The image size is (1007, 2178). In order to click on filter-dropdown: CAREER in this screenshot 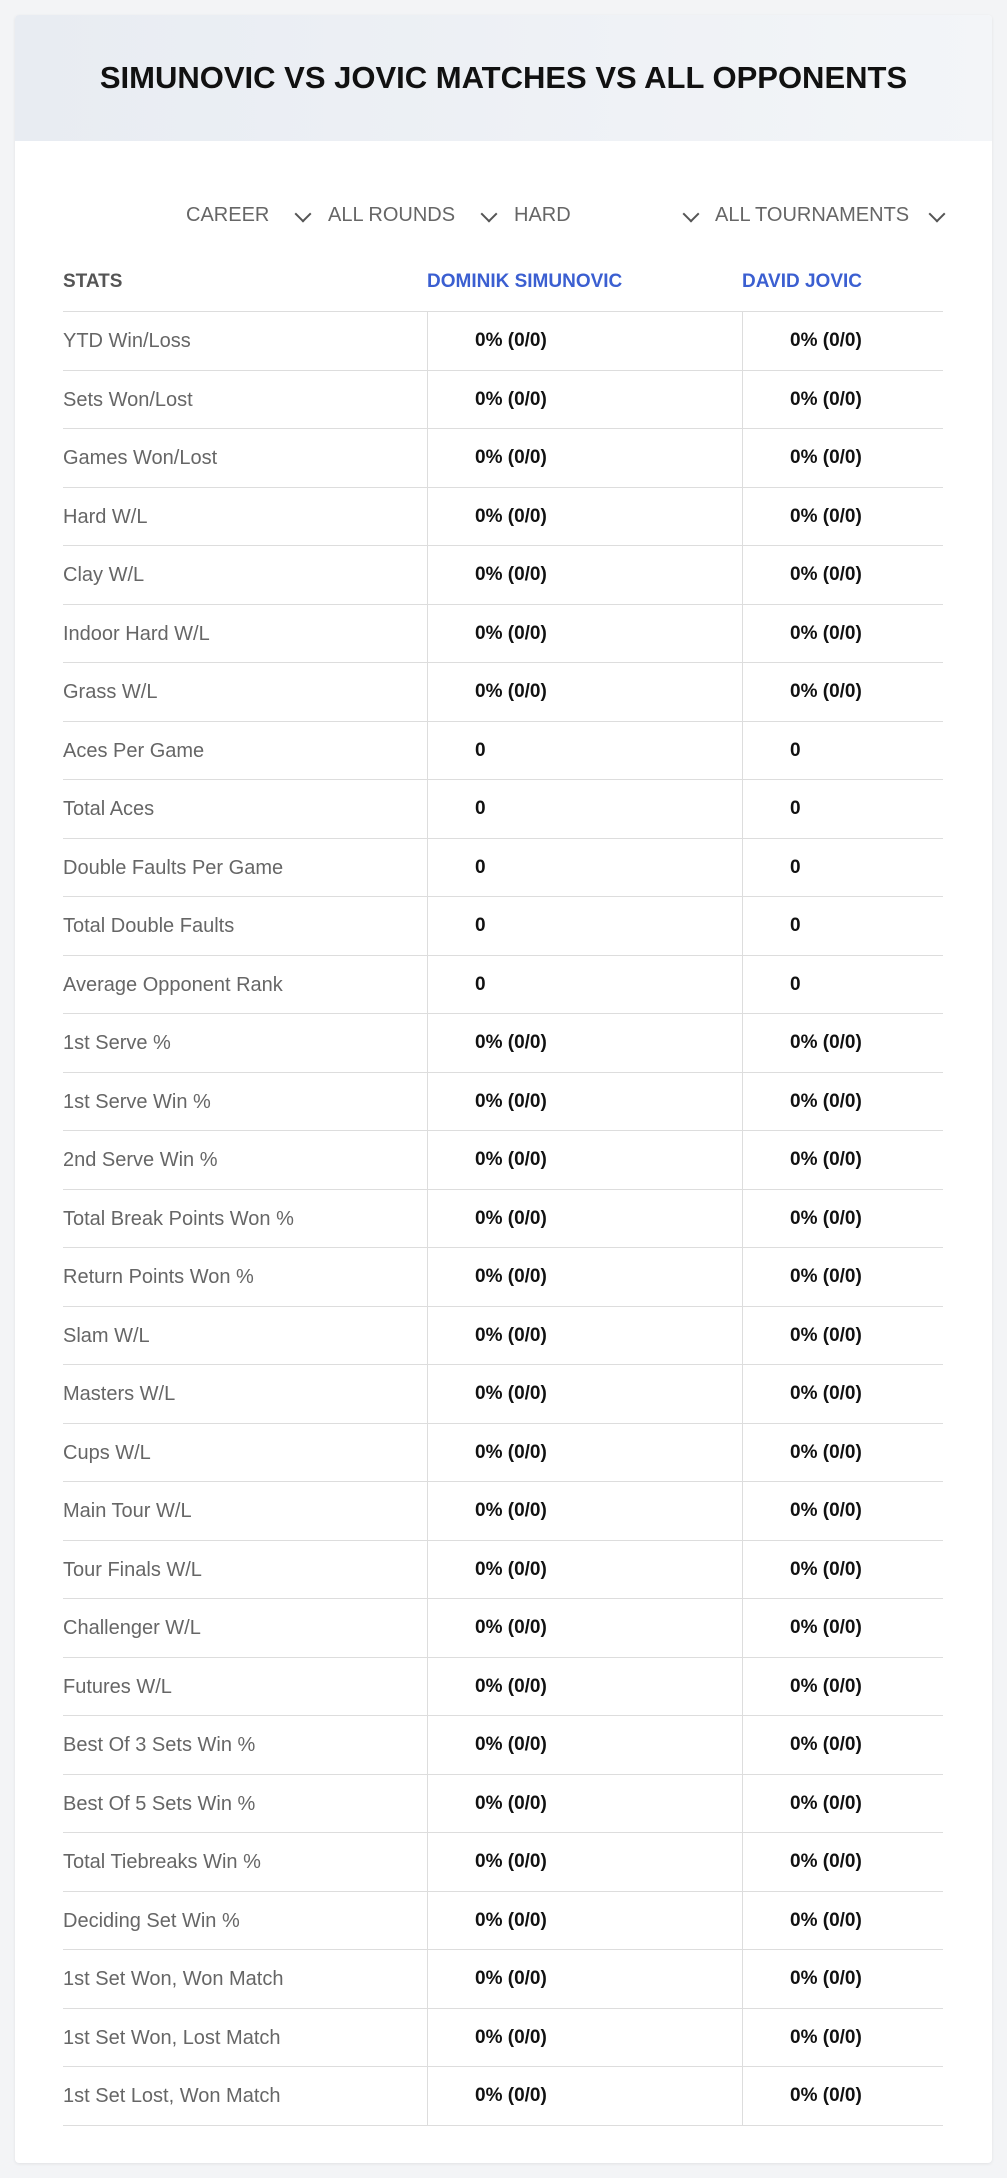, I will do `click(228, 215)`.